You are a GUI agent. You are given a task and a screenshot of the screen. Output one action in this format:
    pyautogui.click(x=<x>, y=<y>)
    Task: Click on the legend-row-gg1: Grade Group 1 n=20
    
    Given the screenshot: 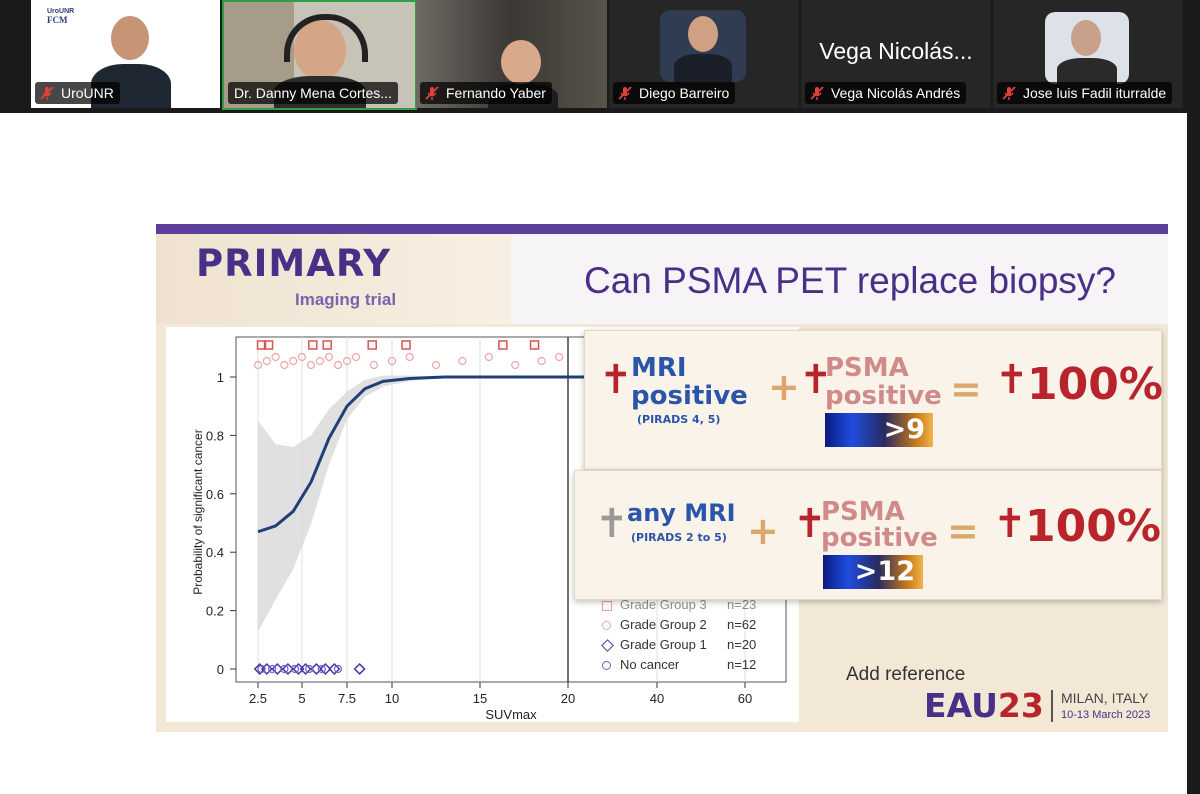 What is the action you would take?
    pyautogui.click(x=691, y=647)
    